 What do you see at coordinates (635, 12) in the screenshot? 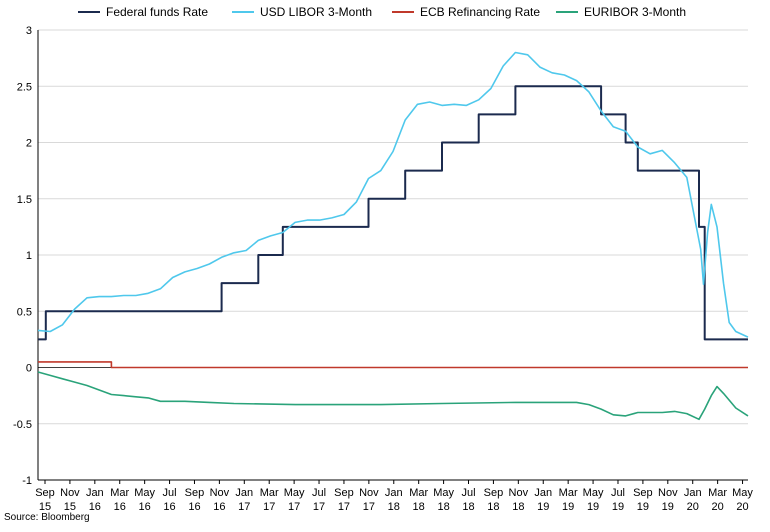
I see `legend-label: EURIBOR 3-Month` at bounding box center [635, 12].